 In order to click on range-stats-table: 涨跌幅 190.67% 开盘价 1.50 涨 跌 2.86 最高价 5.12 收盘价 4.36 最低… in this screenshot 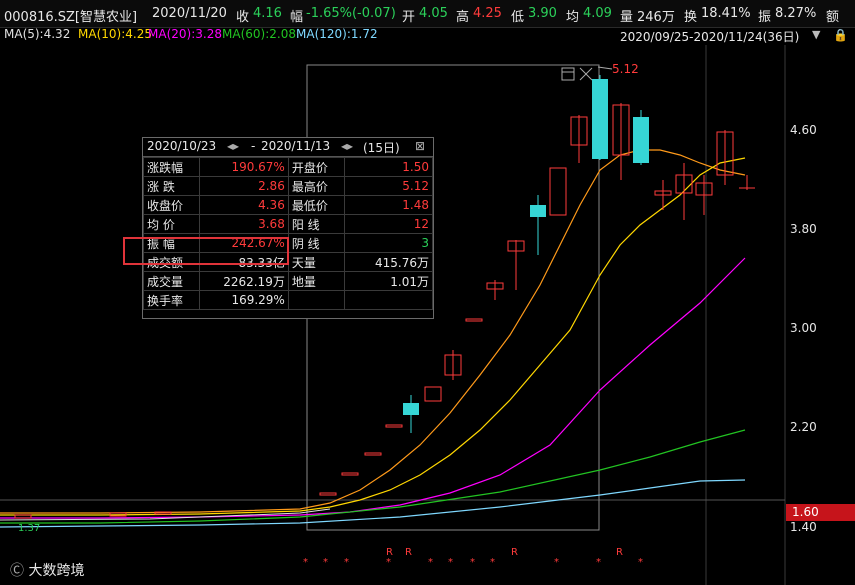, I will do `click(288, 233)`.